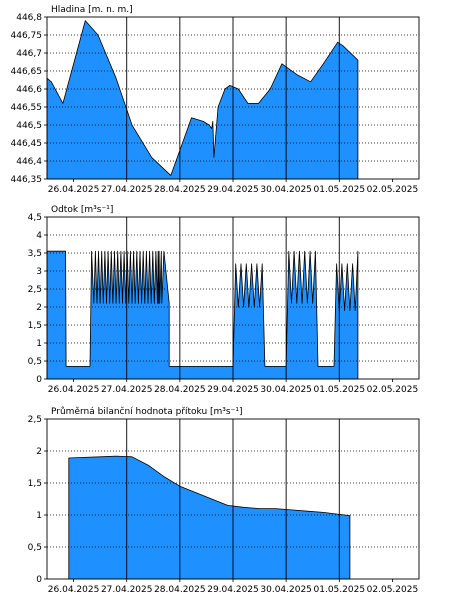  Describe the element at coordinates (39, 236) in the screenshot. I see `y-tick-label: 4` at that location.